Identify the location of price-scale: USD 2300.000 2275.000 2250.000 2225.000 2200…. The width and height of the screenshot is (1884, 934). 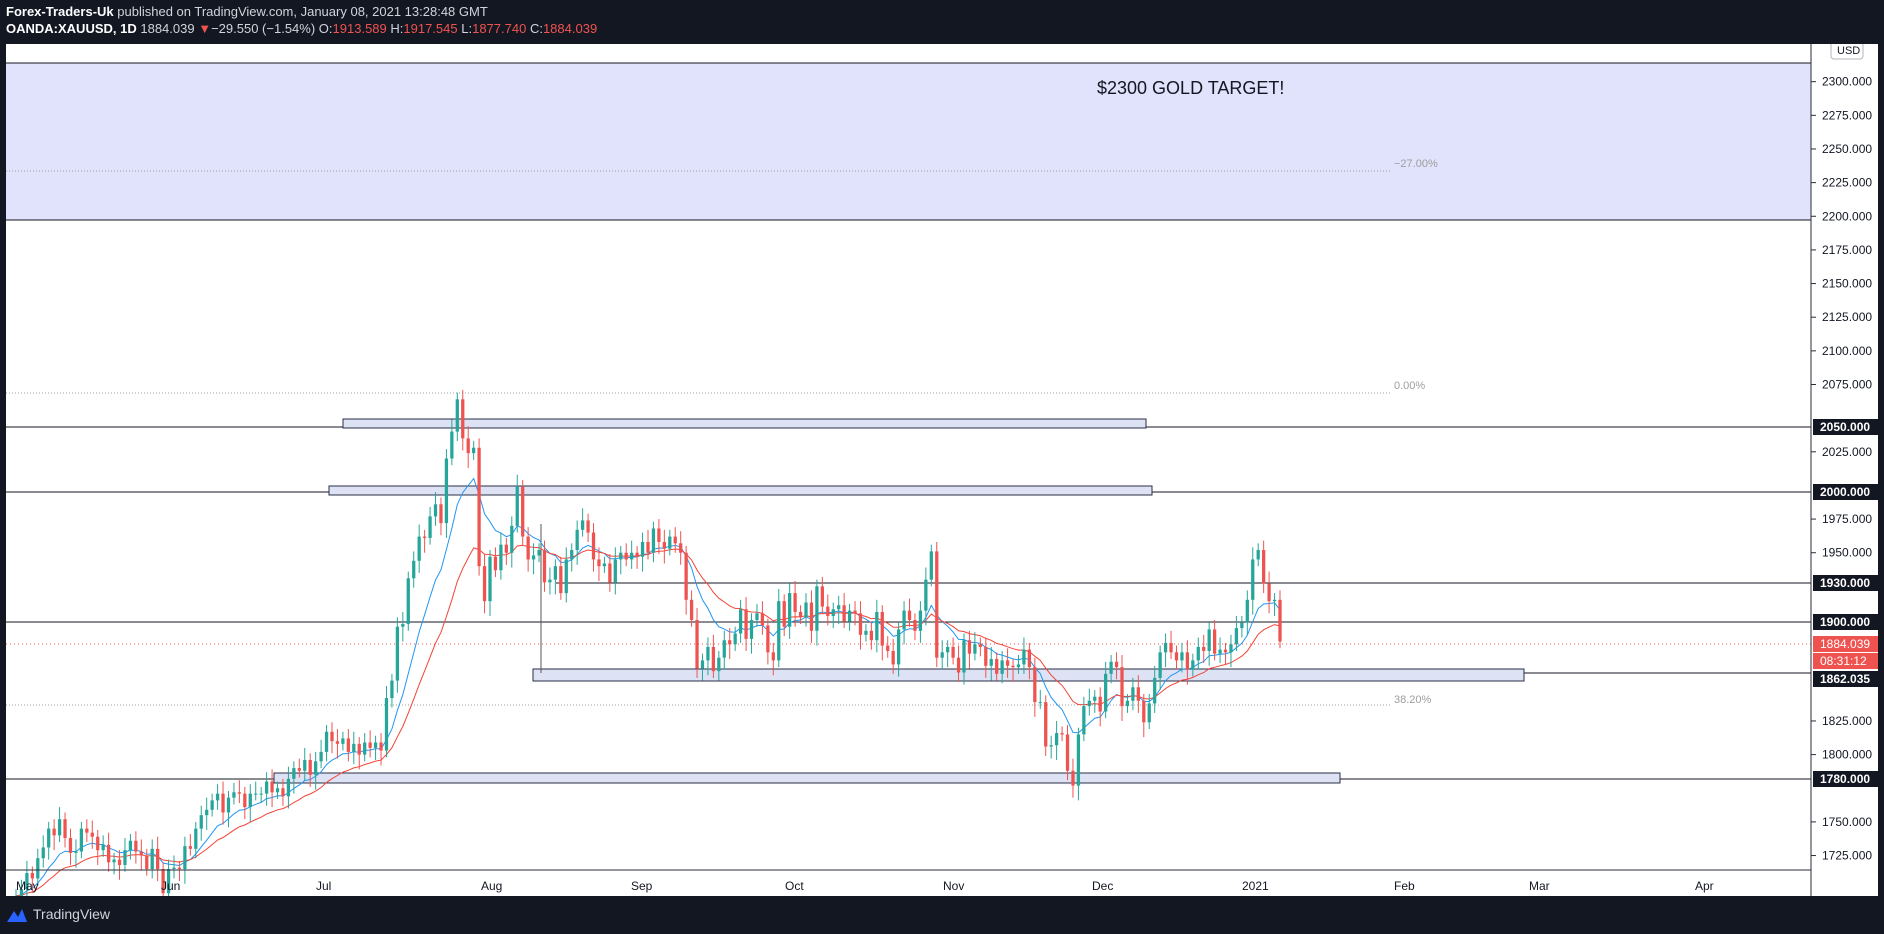
(1844, 470).